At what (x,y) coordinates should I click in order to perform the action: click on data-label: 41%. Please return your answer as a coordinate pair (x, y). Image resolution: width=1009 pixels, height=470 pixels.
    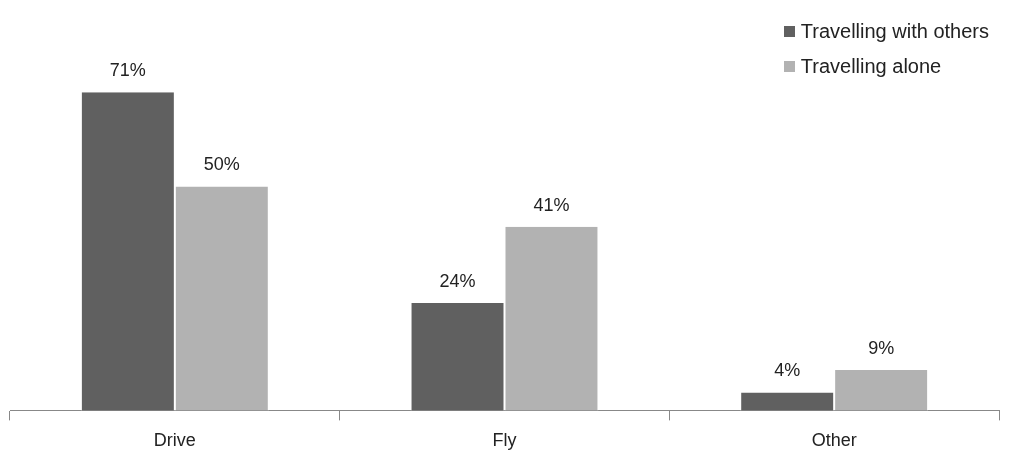
    Looking at the image, I should click on (551, 204).